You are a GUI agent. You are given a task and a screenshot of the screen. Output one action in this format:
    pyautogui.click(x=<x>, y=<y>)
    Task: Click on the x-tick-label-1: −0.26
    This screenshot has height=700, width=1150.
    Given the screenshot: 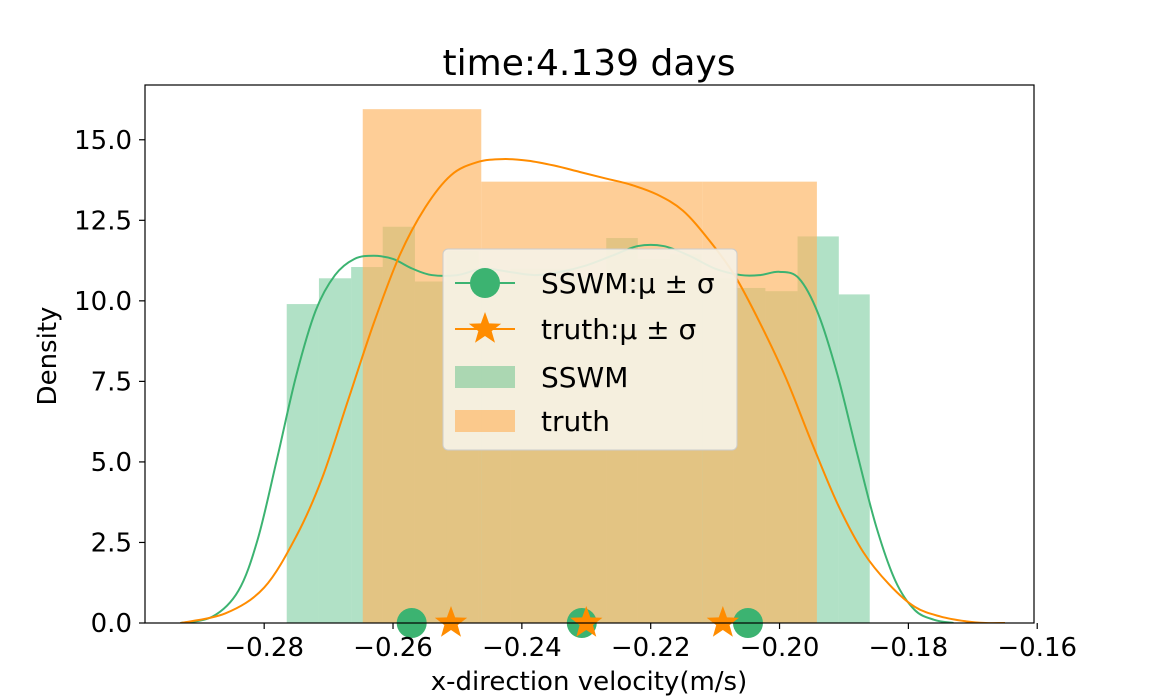 What is the action you would take?
    pyautogui.click(x=393, y=648)
    